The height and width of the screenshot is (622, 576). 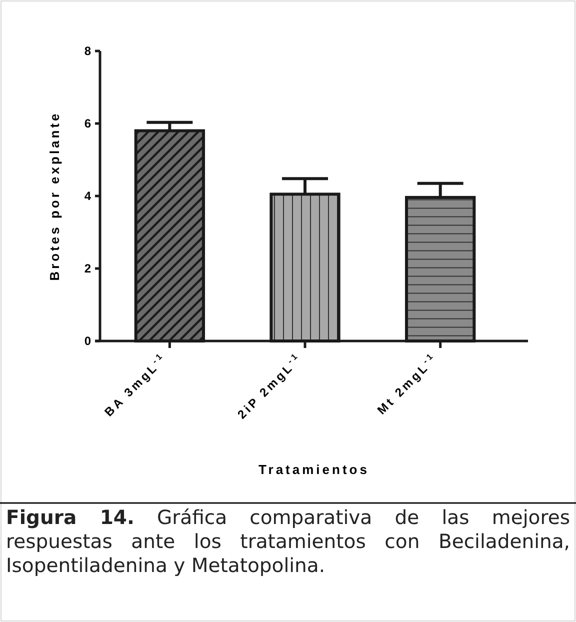 I want to click on y-tick-label: 8, so click(x=88, y=51).